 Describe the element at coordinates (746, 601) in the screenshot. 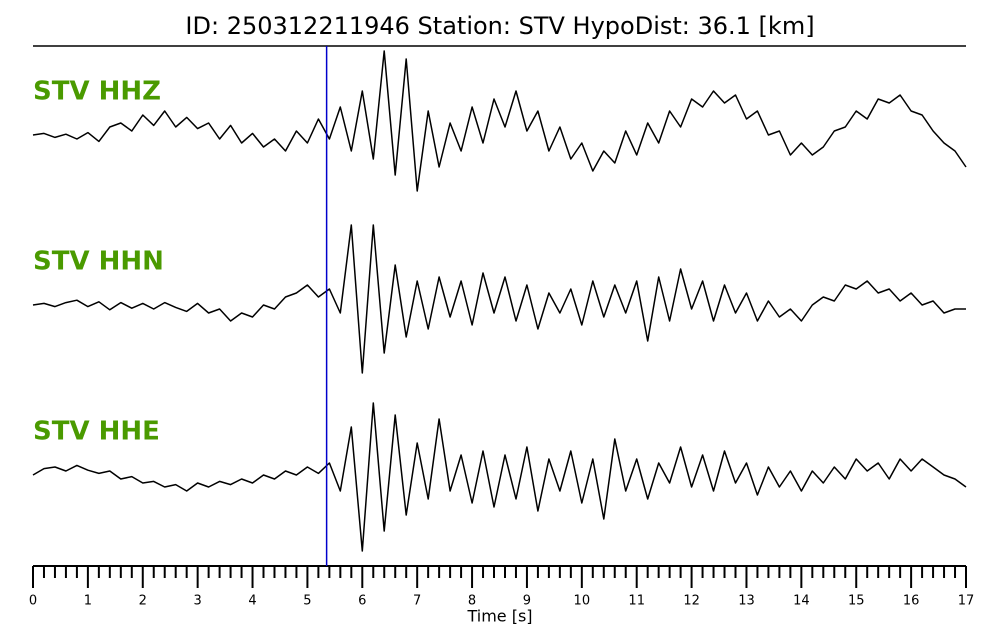

I see `x-tick-label: 13` at that location.